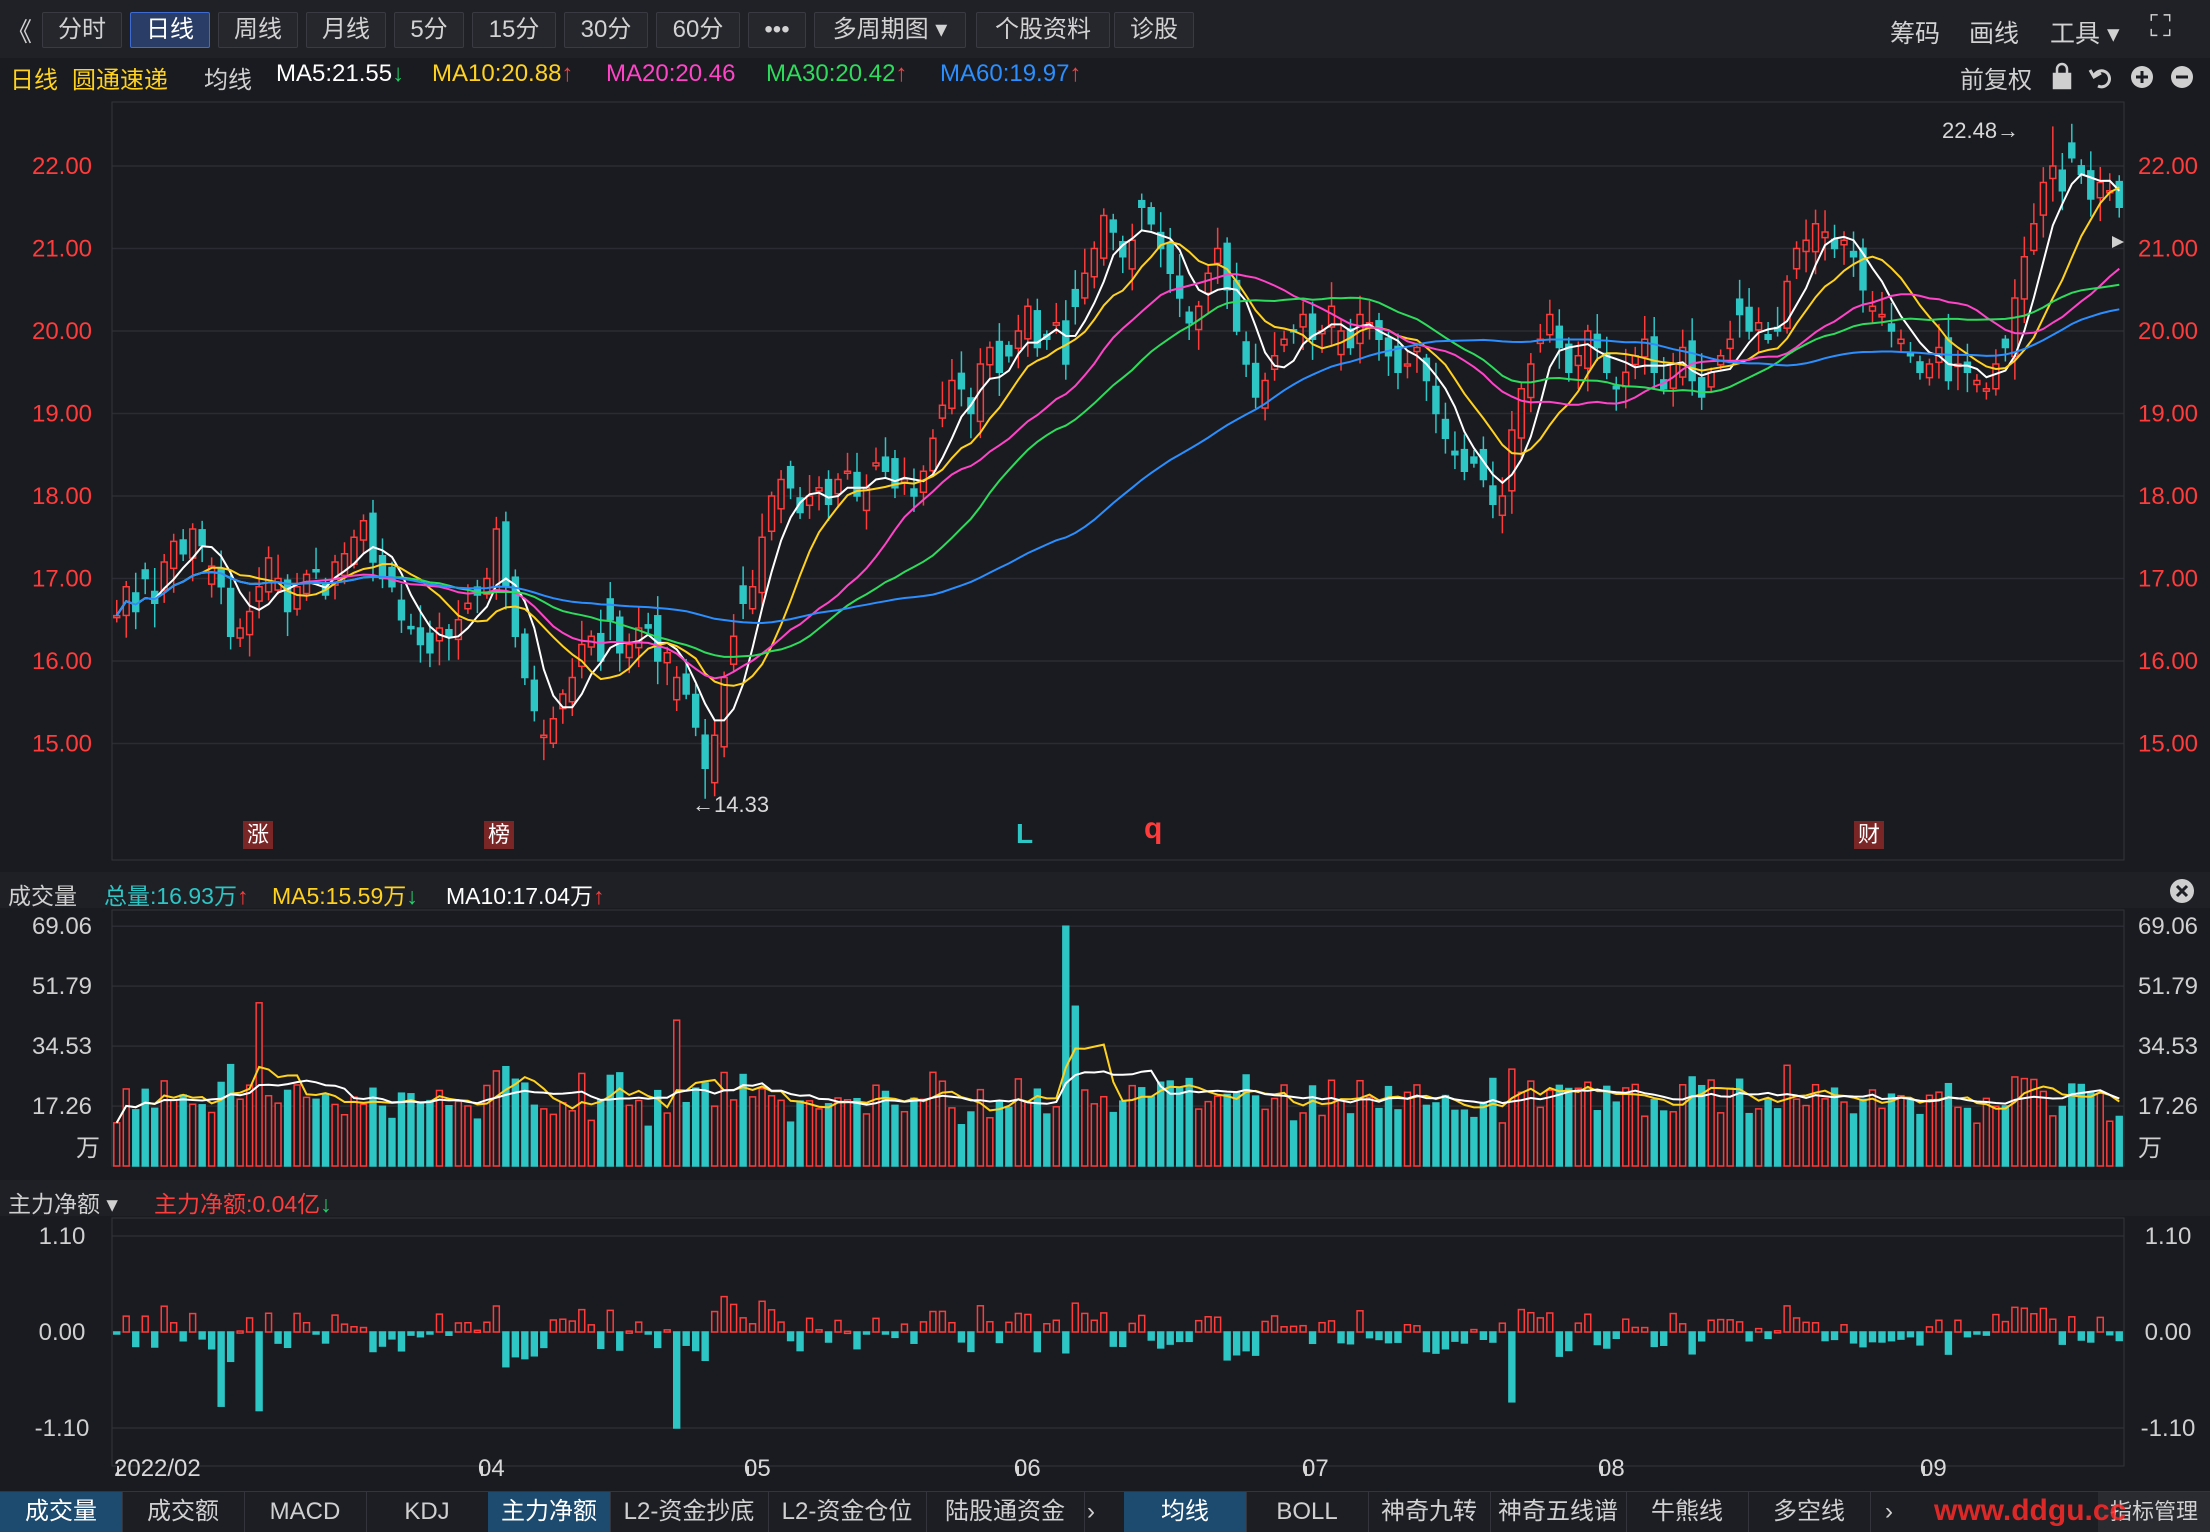 The width and height of the screenshot is (2210, 1532). Describe the element at coordinates (346, 30) in the screenshot. I see `period-button-3: 月线` at that location.